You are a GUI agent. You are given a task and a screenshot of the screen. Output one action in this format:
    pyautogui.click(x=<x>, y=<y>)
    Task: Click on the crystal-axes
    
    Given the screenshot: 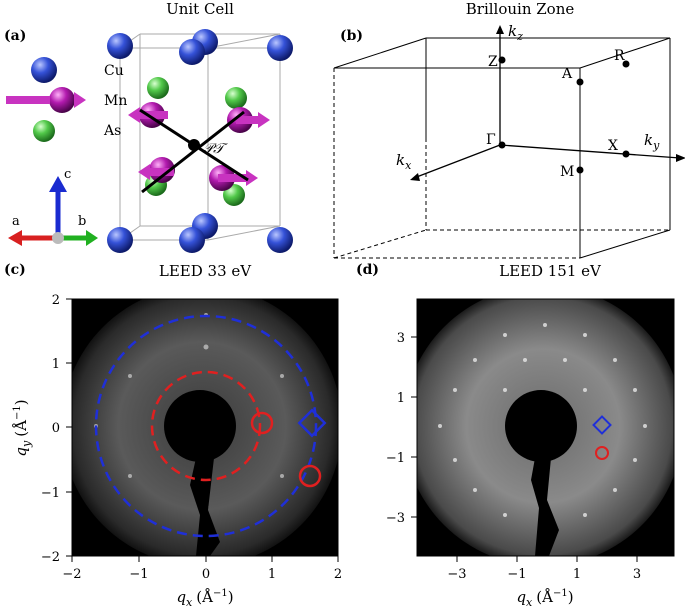 What is the action you would take?
    pyautogui.click(x=53, y=211)
    